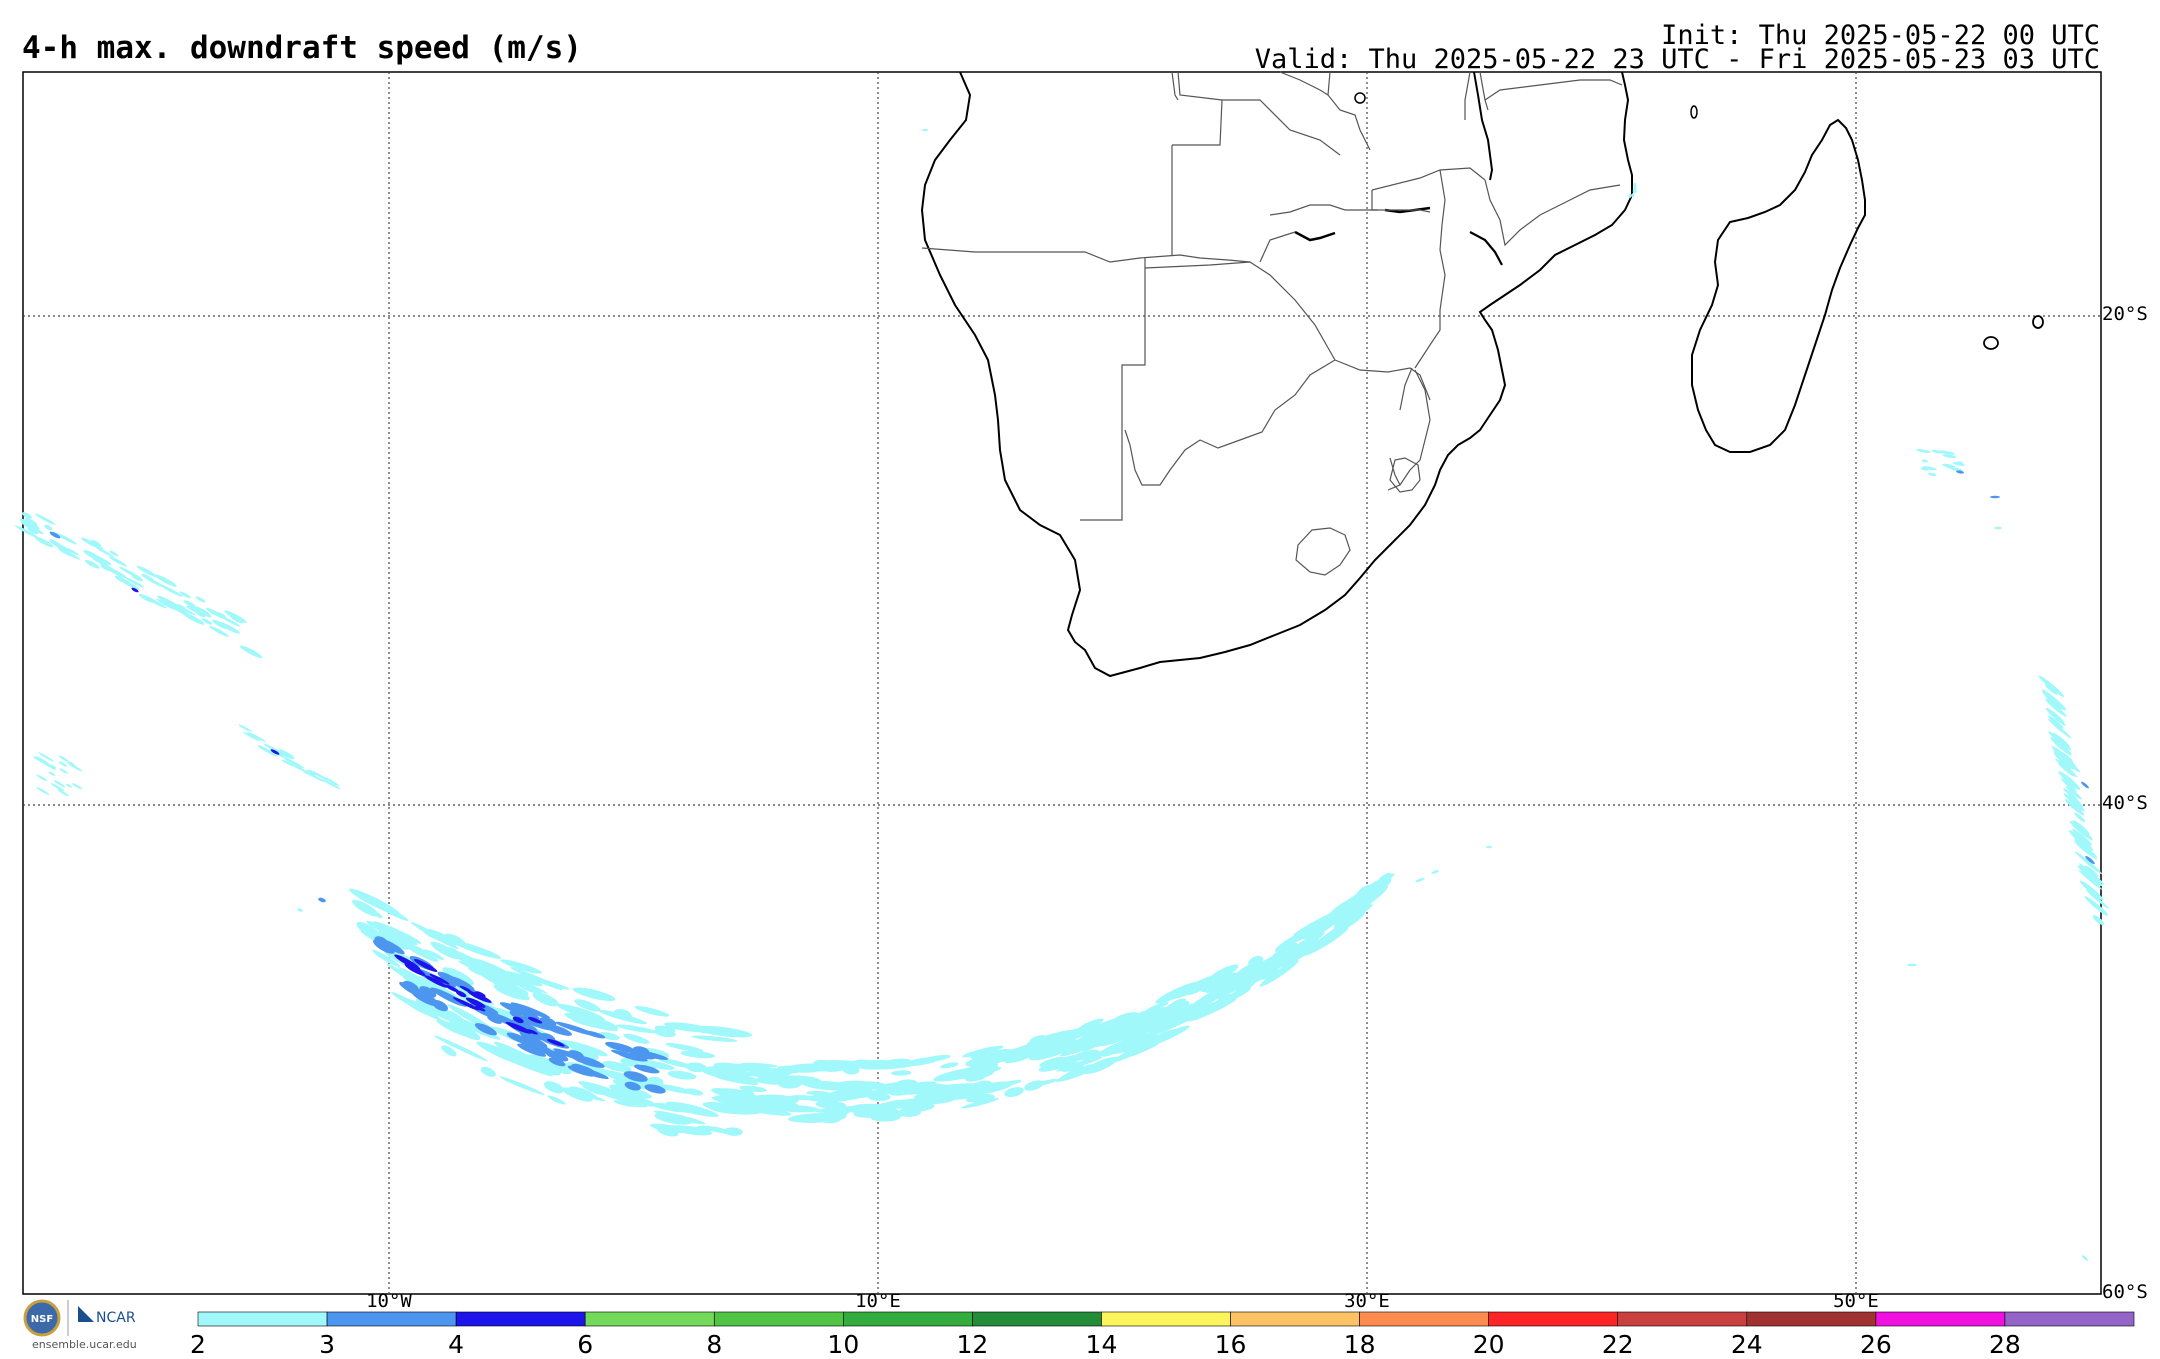  I want to click on colorbar-tick-label: 4, so click(456, 1344).